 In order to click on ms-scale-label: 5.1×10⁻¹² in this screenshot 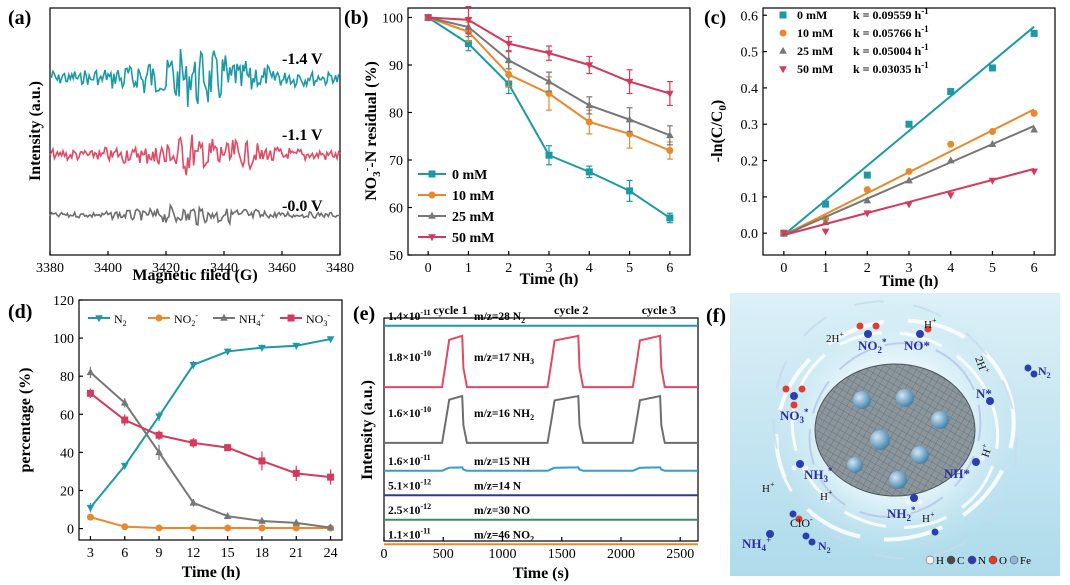, I will do `click(409, 484)`.